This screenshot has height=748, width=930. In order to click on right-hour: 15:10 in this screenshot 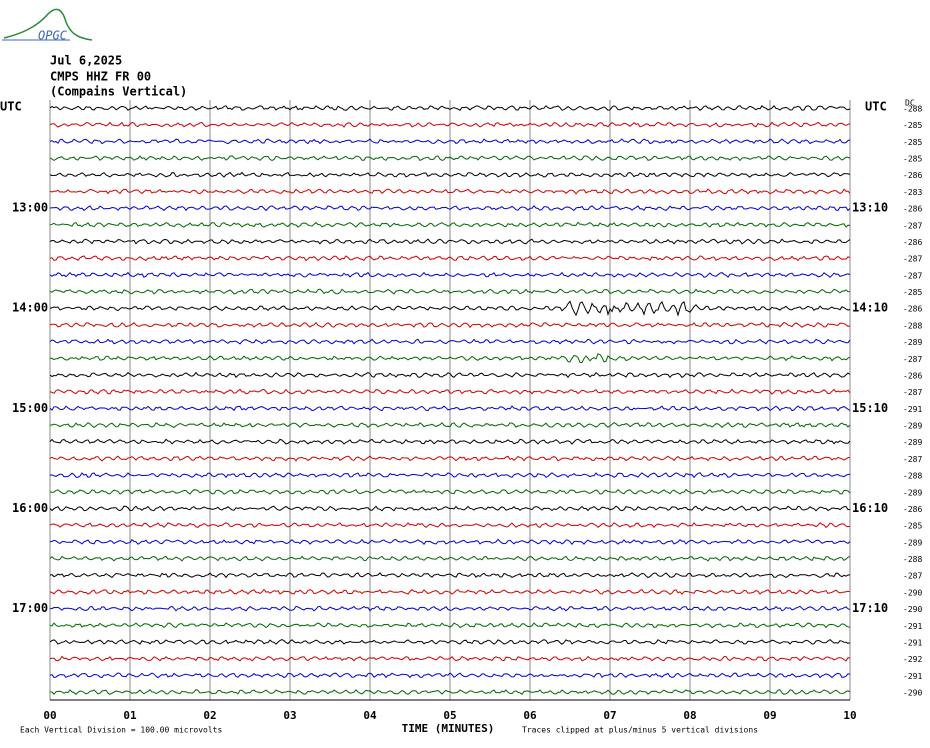, I will do `click(870, 408)`.